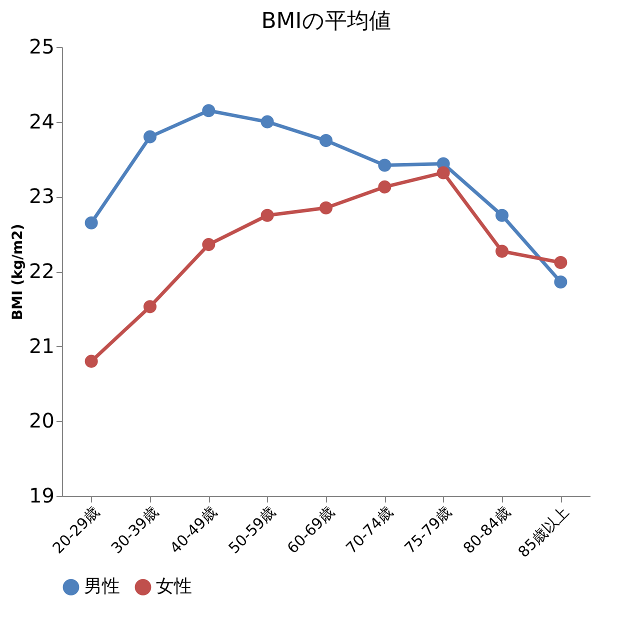  What do you see at coordinates (41, 46) in the screenshot?
I see `y-tick-label: 25` at bounding box center [41, 46].